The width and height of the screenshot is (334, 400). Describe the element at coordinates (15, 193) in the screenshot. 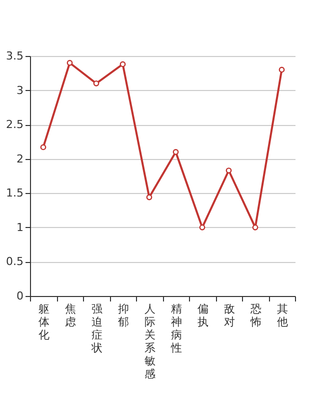

I see `y-tick-label: 1.5` at that location.